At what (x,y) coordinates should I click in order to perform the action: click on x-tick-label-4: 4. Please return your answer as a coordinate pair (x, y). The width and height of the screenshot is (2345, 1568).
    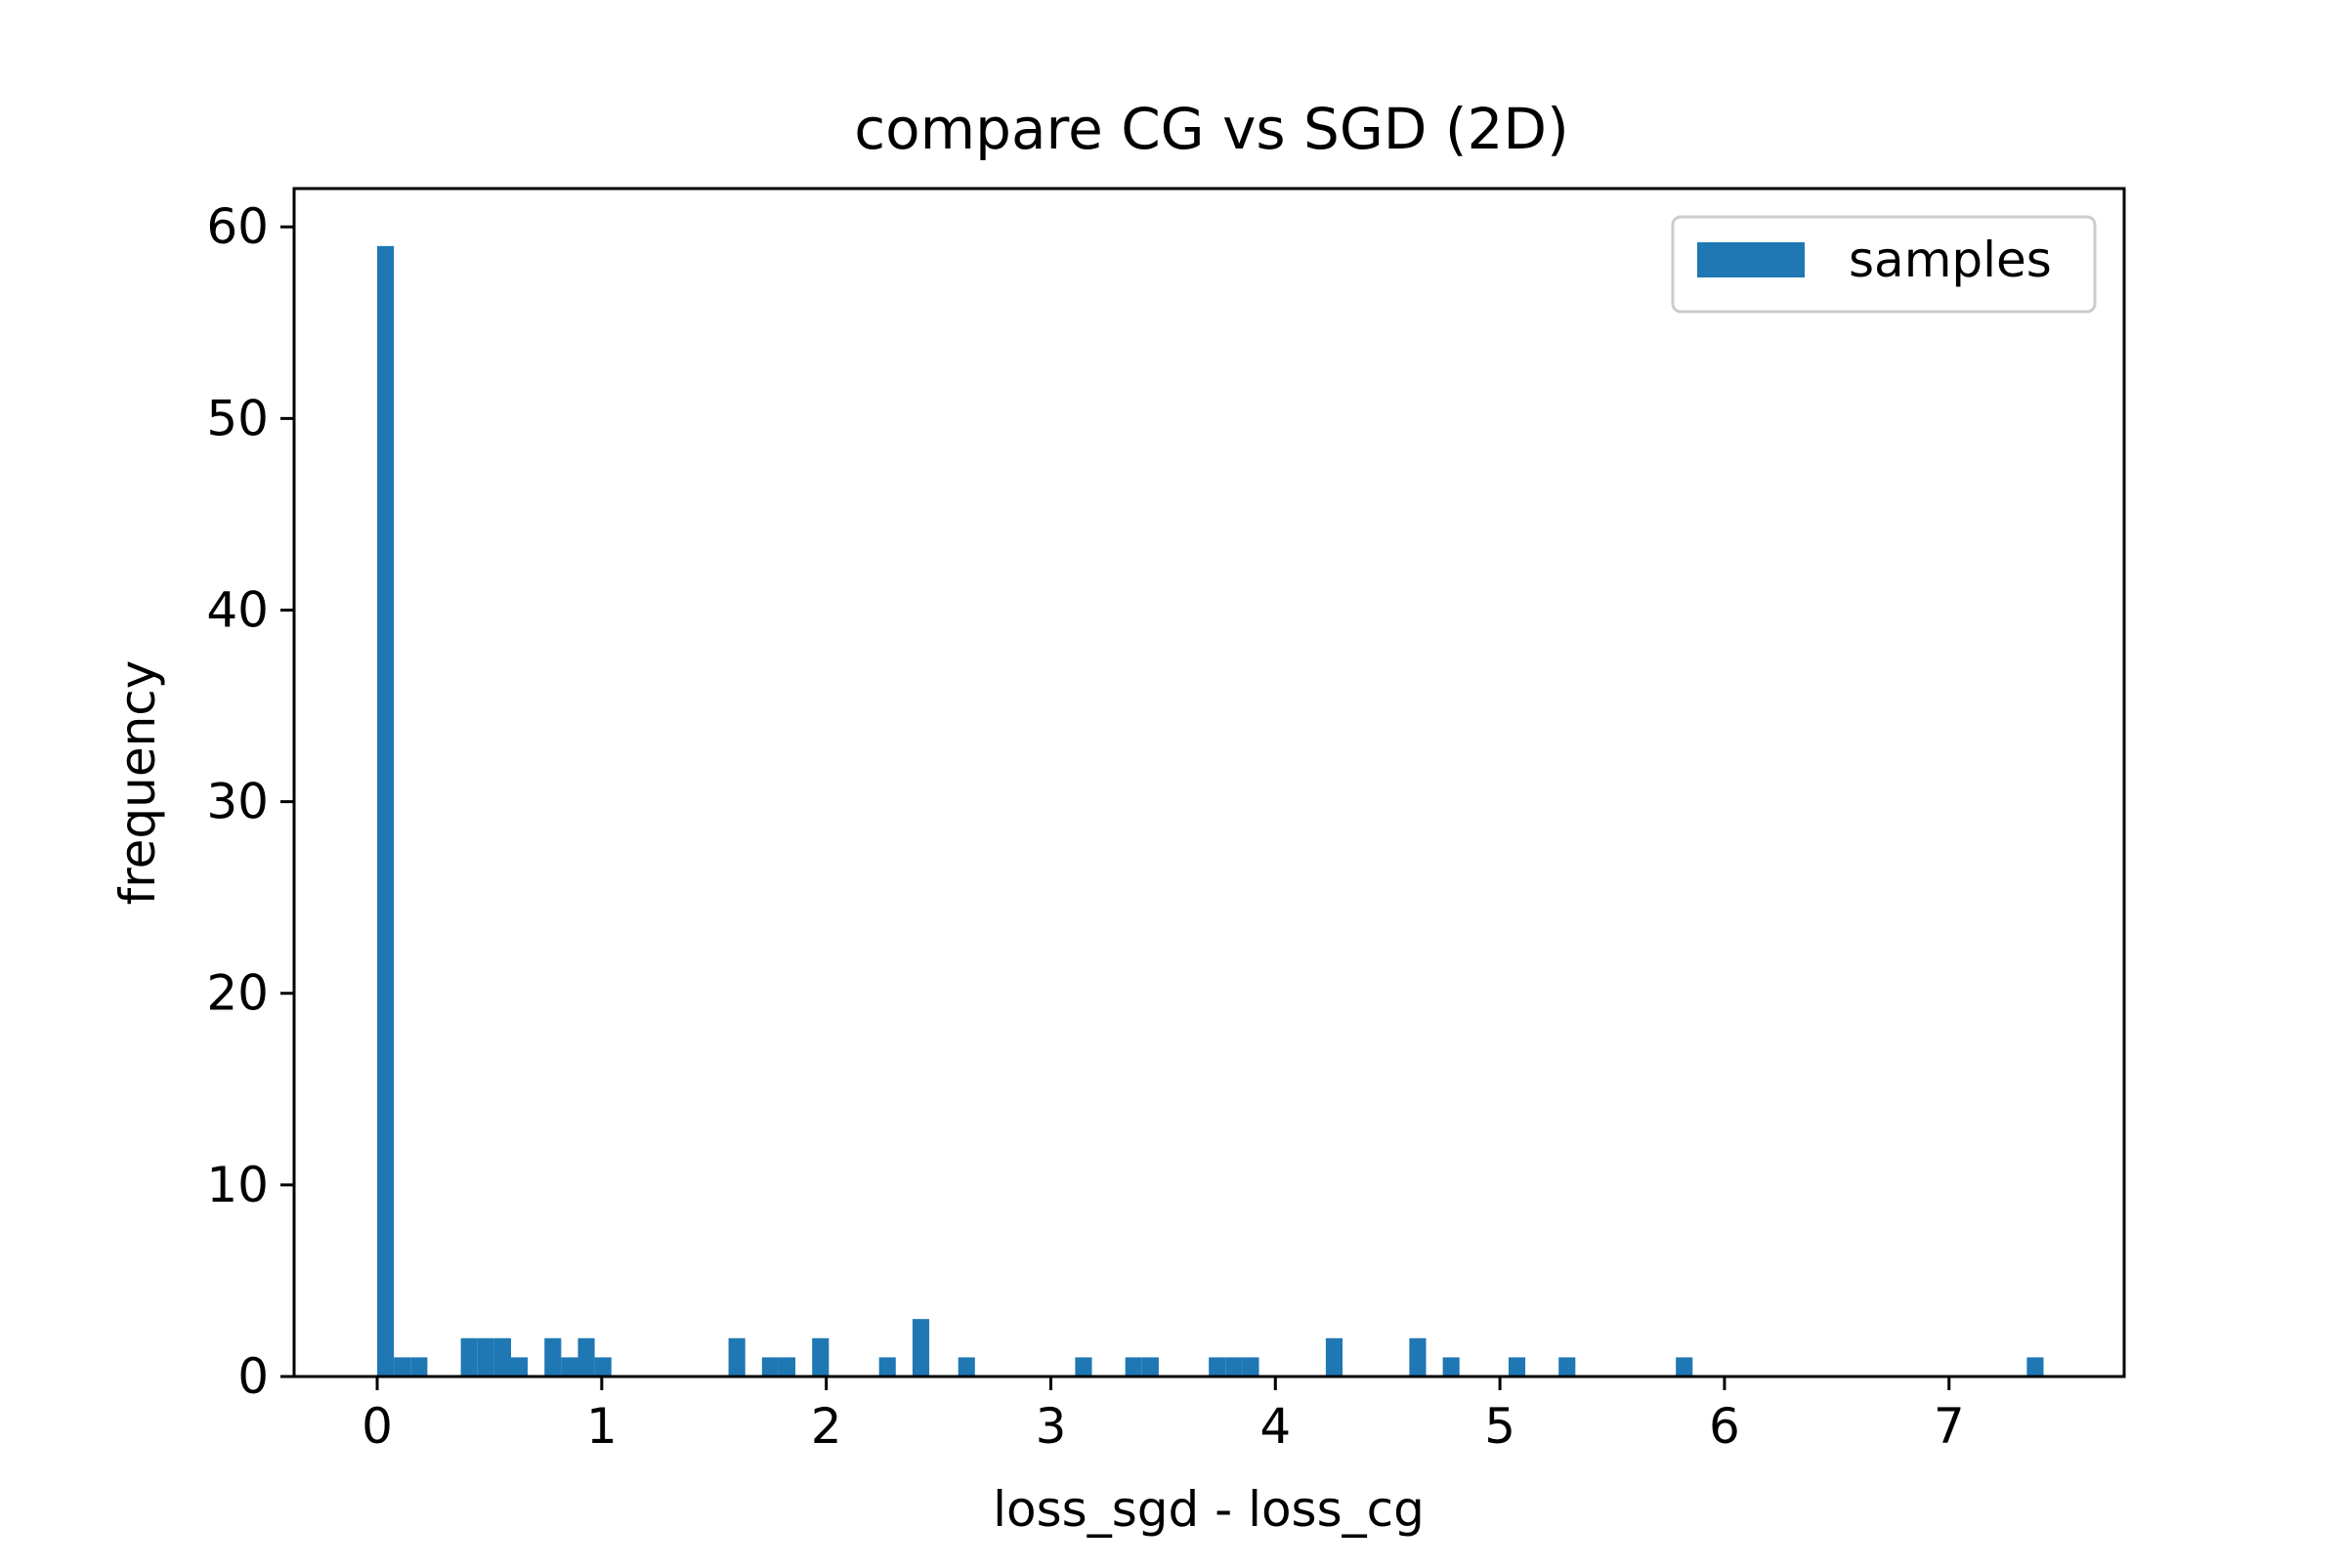
    Looking at the image, I should click on (1275, 1426).